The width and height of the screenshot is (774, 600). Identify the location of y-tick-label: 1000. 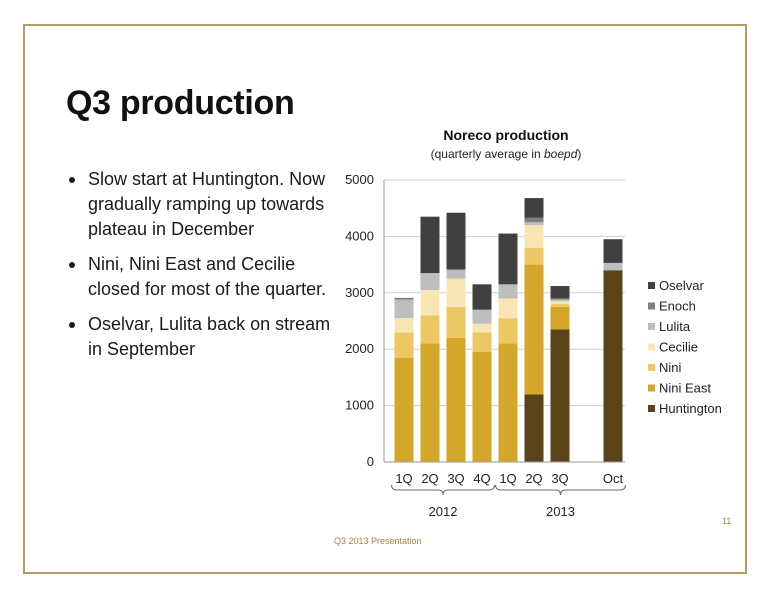
(359, 405).